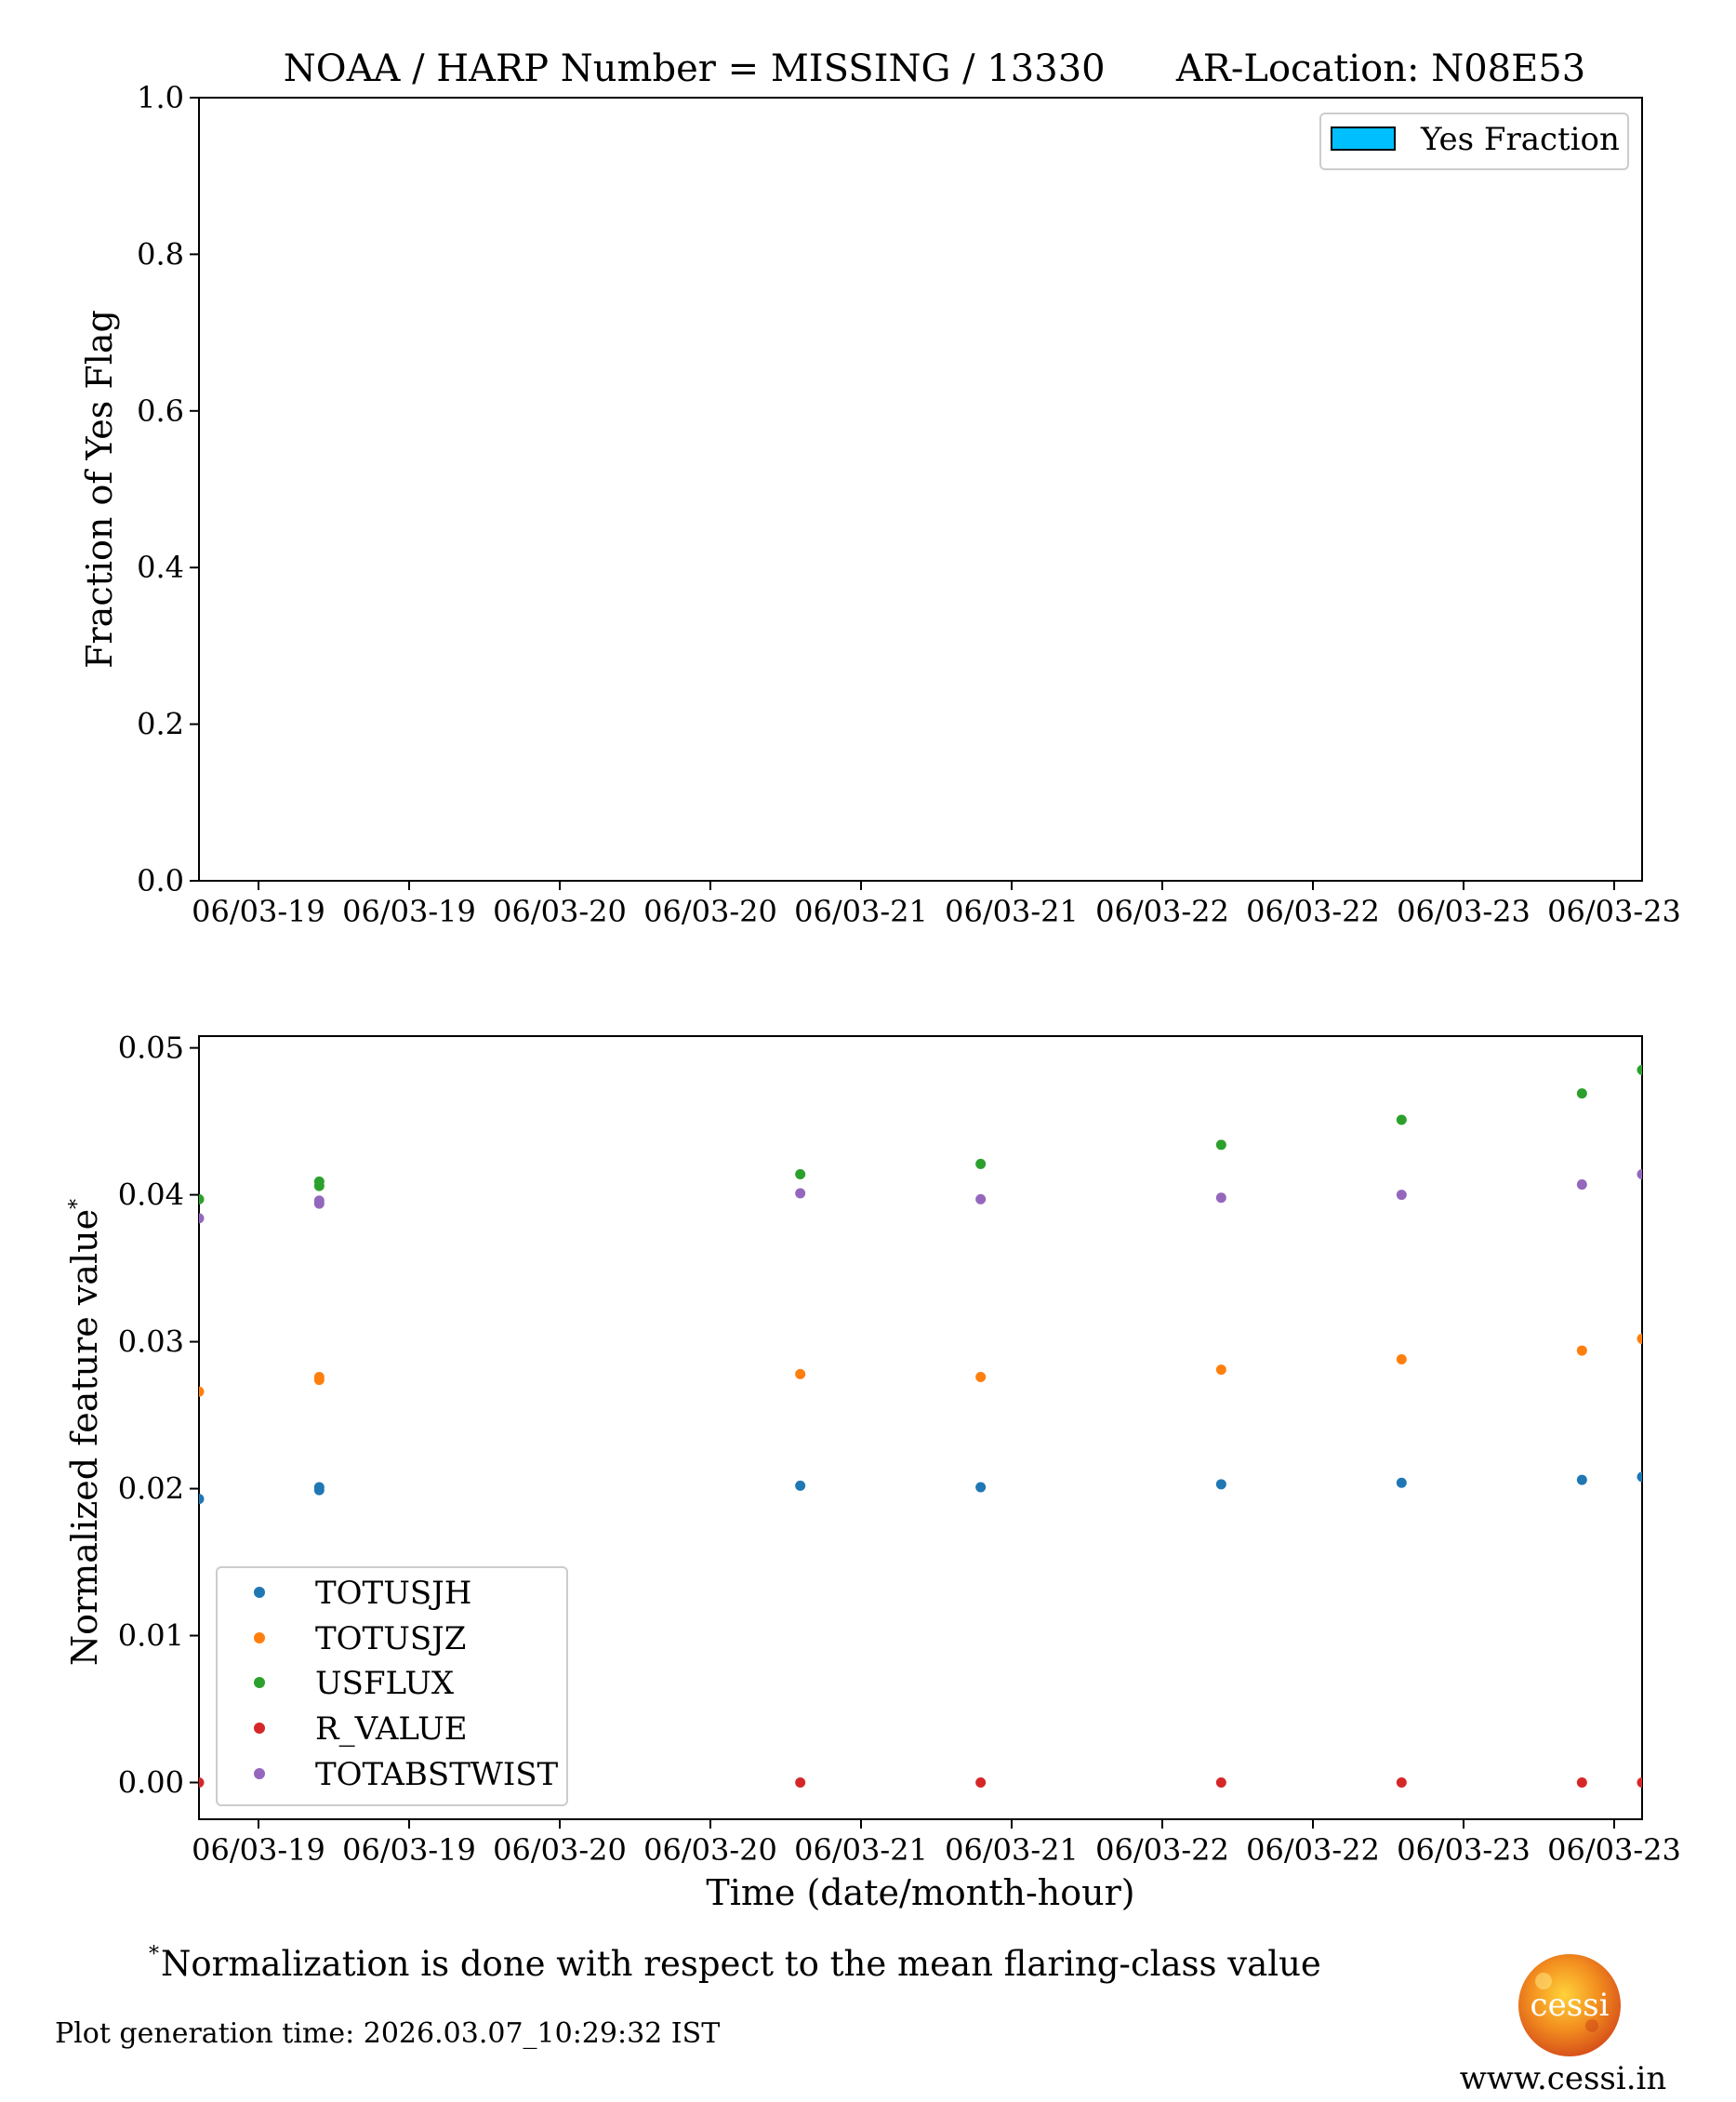  I want to click on bottom-x-tick-label: 06/03-21, so click(861, 1850).